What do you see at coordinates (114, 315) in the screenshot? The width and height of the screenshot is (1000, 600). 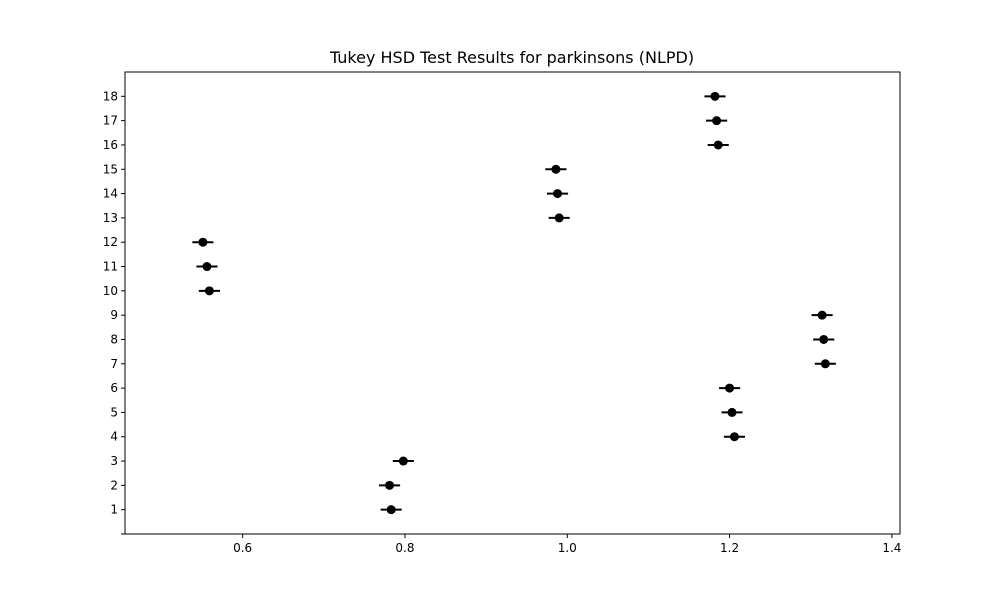 I see `y-tick-label: 9` at bounding box center [114, 315].